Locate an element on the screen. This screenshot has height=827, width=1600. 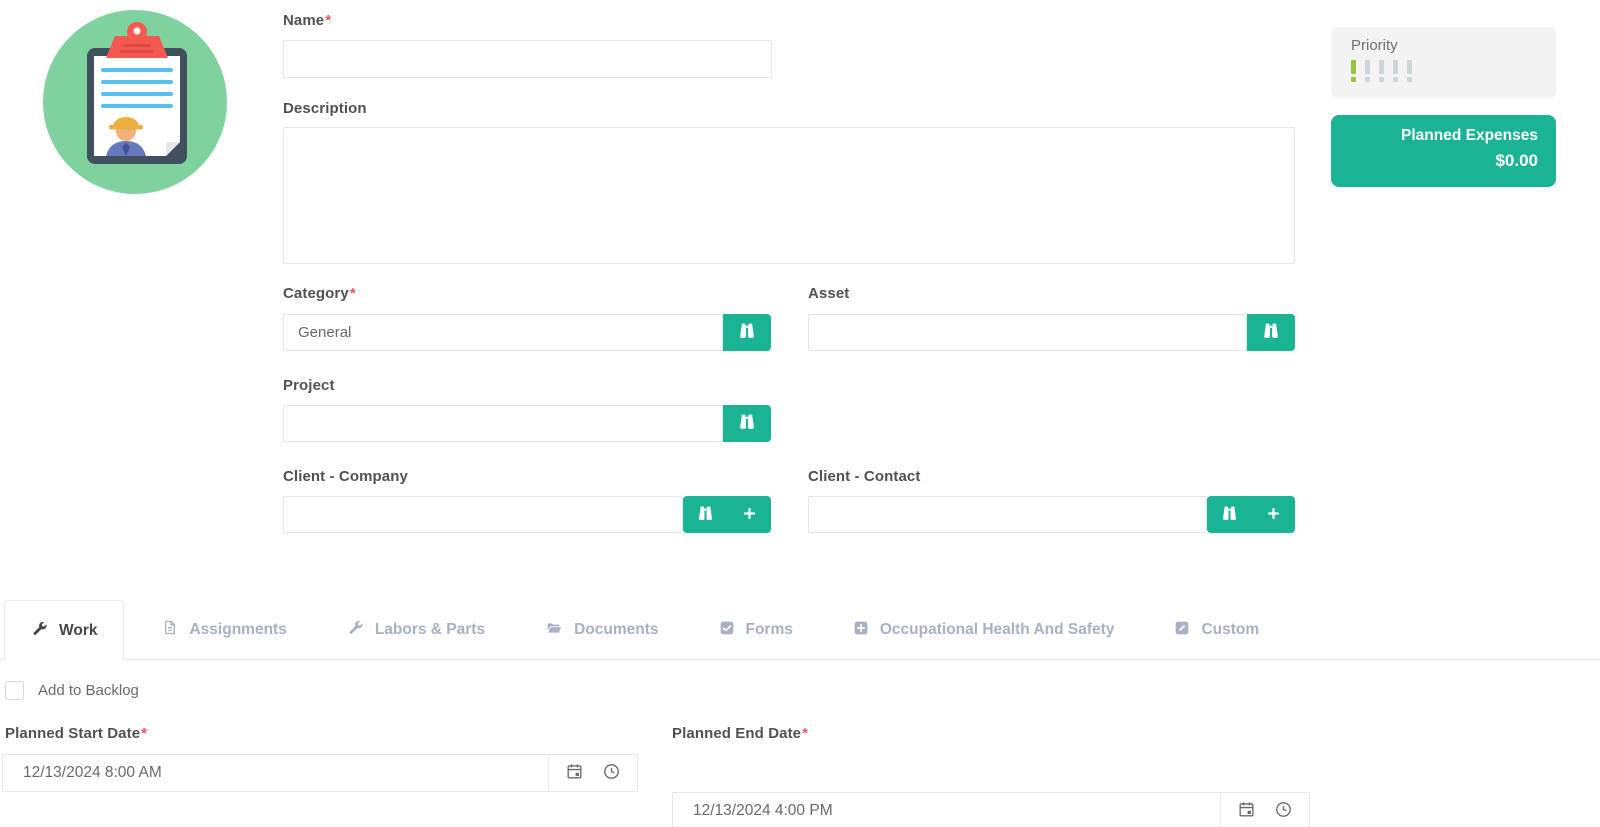
client-contact-lookup-button is located at coordinates (1229, 514).